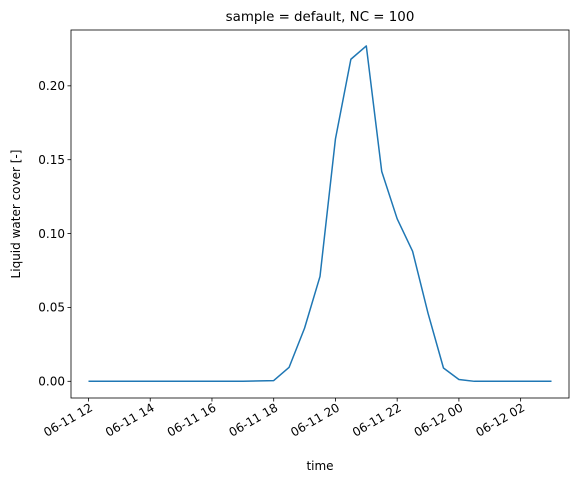 Image resolution: width=576 pixels, height=487 pixels. Describe the element at coordinates (253, 419) in the screenshot. I see `x-tick-label: 06-11 18` at that location.